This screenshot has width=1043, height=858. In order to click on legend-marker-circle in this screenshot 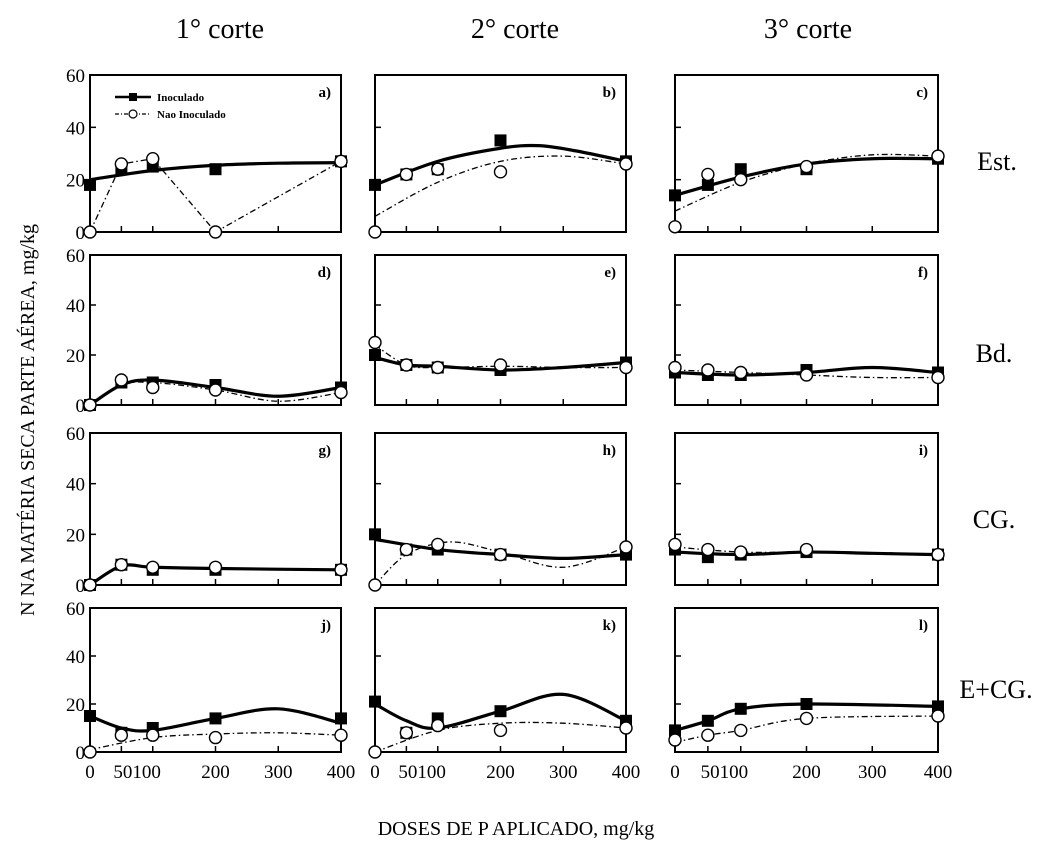, I will do `click(133, 114)`.